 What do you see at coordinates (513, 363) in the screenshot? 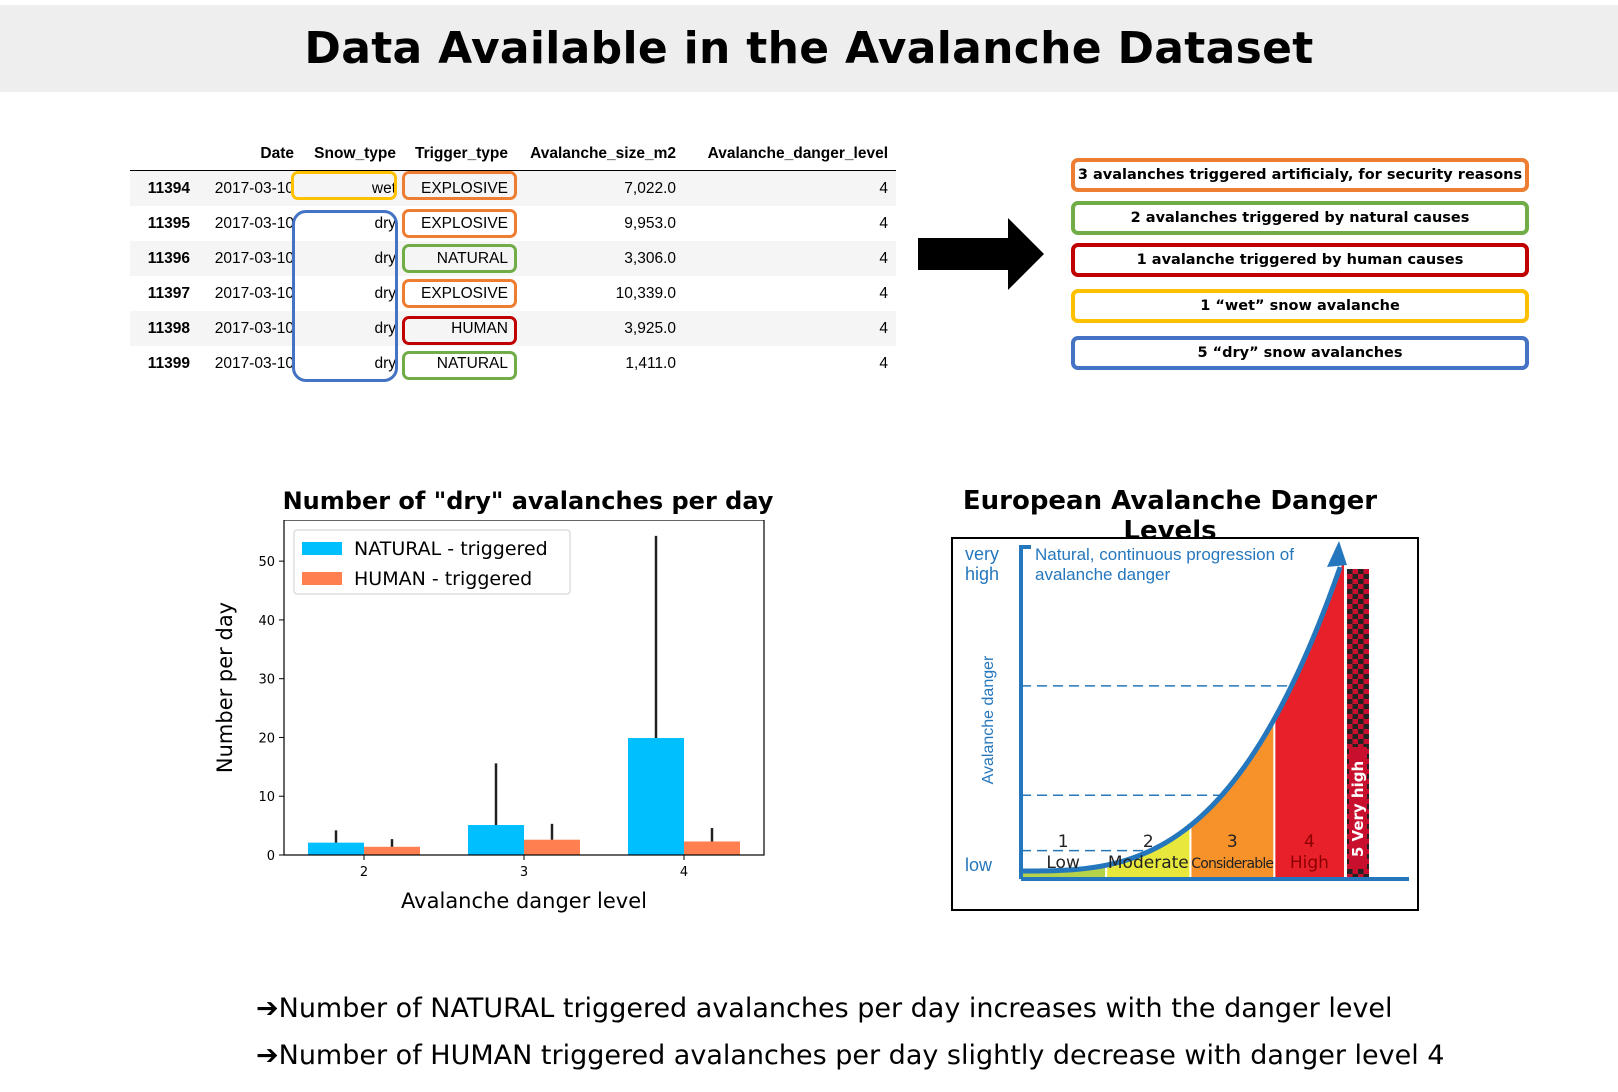
I see `table-row: 11399 2017-03-10 dry NATURAL 1,411.0 4` at bounding box center [513, 363].